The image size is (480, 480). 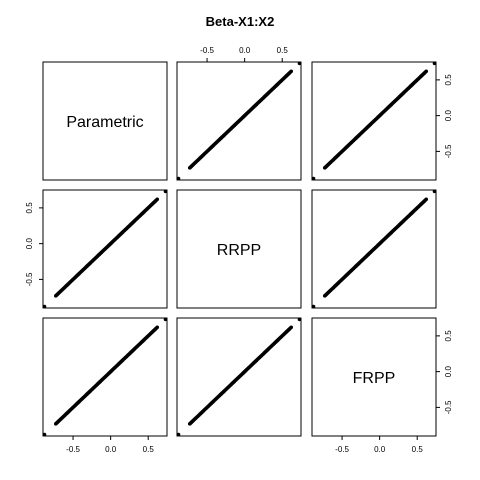 I want to click on diag-label-2: FRPP, so click(x=374, y=378).